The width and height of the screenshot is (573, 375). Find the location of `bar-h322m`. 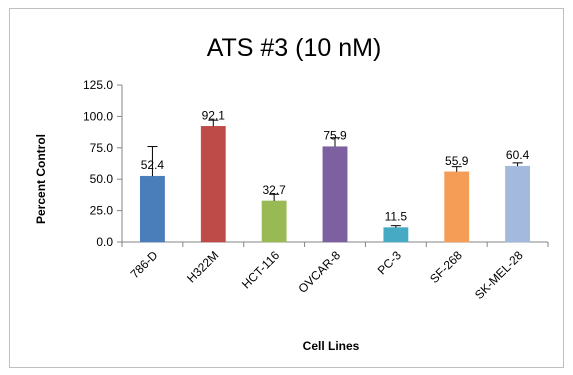

bar-h322m is located at coordinates (213, 184).